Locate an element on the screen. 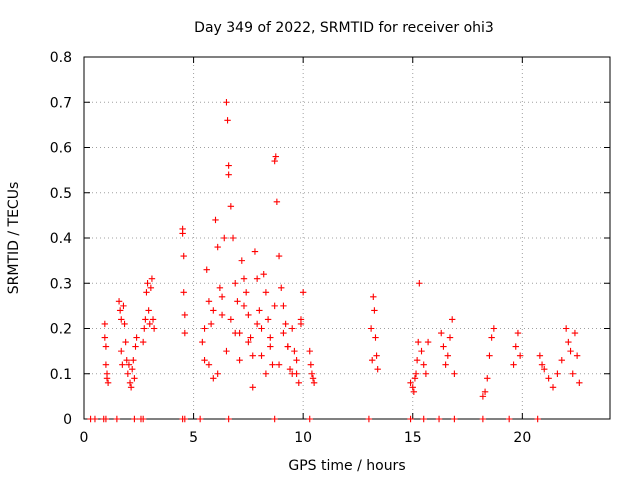  y-tick-label: 0.5 is located at coordinates (61, 194).